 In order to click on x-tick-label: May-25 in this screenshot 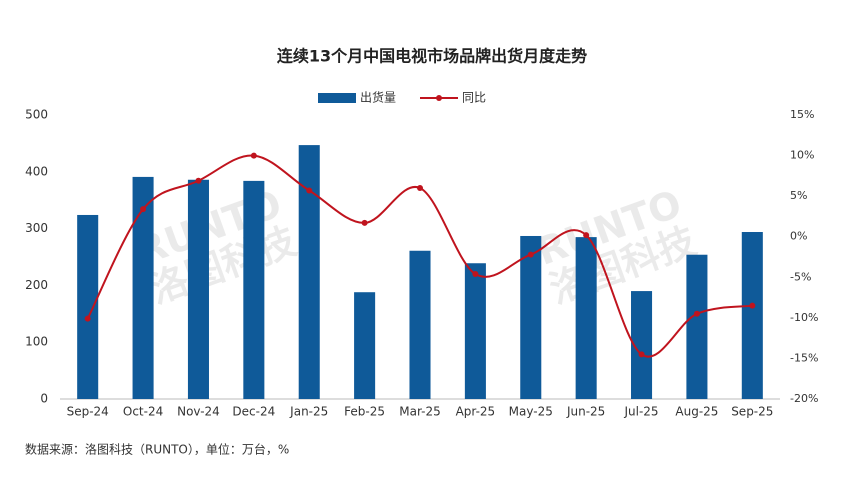, I will do `click(531, 412)`.